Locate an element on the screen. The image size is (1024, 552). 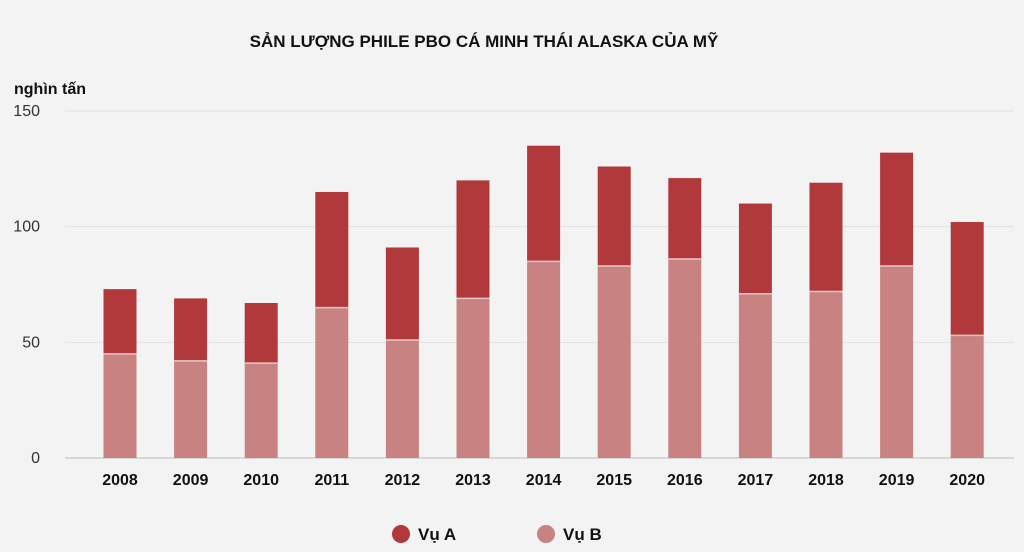
x-tick-label-2014: 2014 is located at coordinates (544, 480).